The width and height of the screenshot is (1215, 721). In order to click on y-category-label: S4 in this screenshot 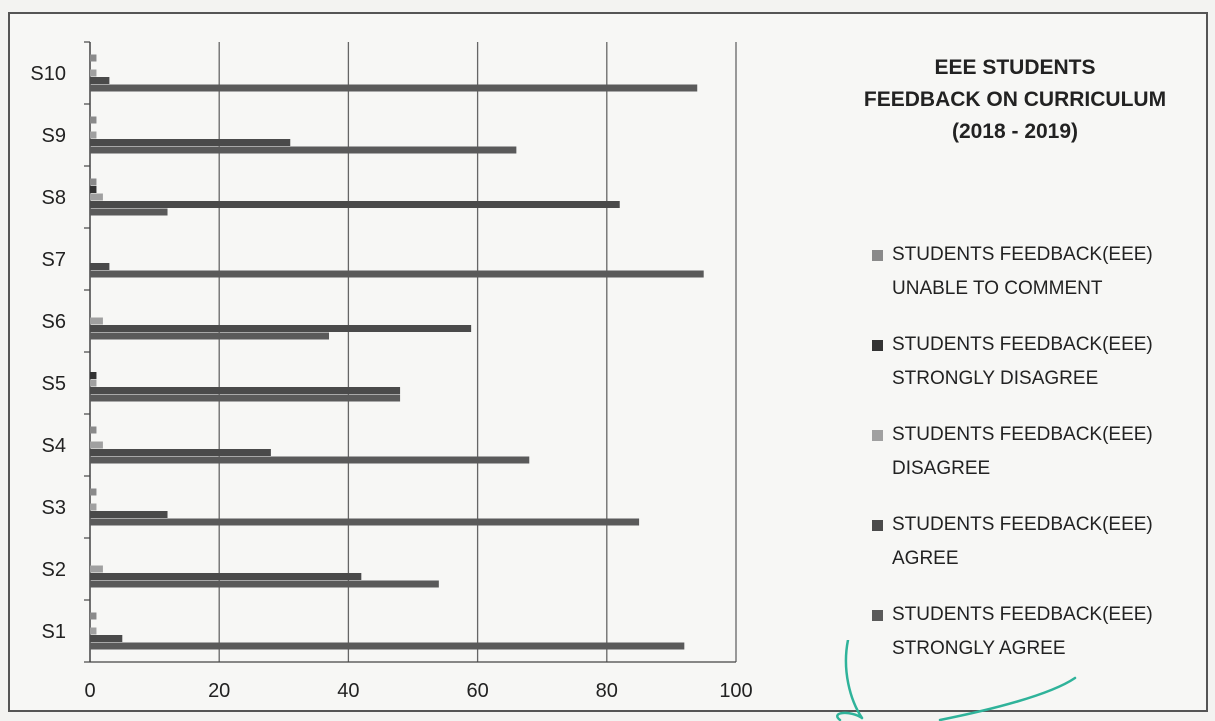, I will do `click(54, 446)`.